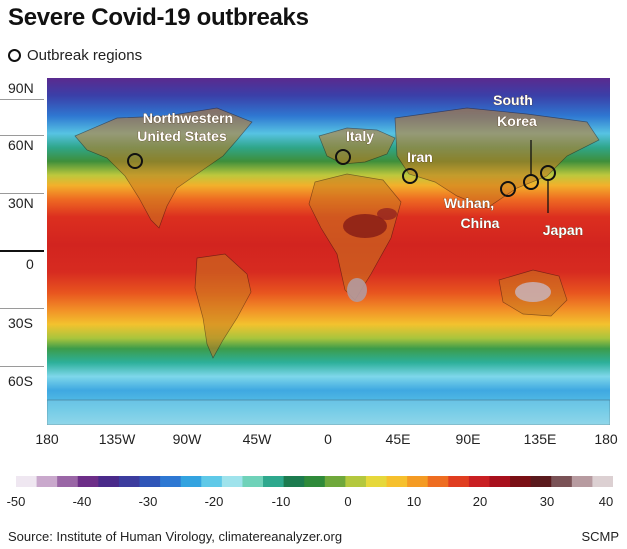  What do you see at coordinates (16, 501) in the screenshot?
I see `scale-label: -50` at bounding box center [16, 501].